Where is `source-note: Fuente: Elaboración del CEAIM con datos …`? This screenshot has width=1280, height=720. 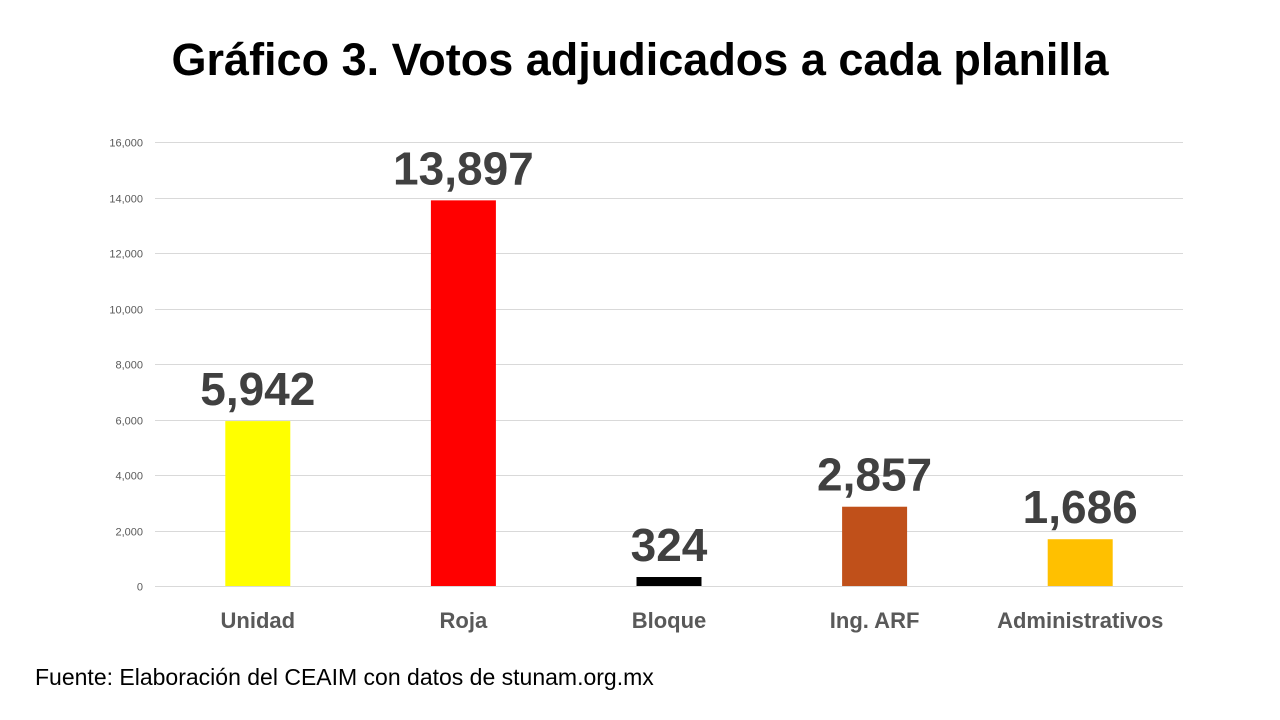 source-note: Fuente: Elaboración del CEAIM con datos … is located at coordinates (344, 677).